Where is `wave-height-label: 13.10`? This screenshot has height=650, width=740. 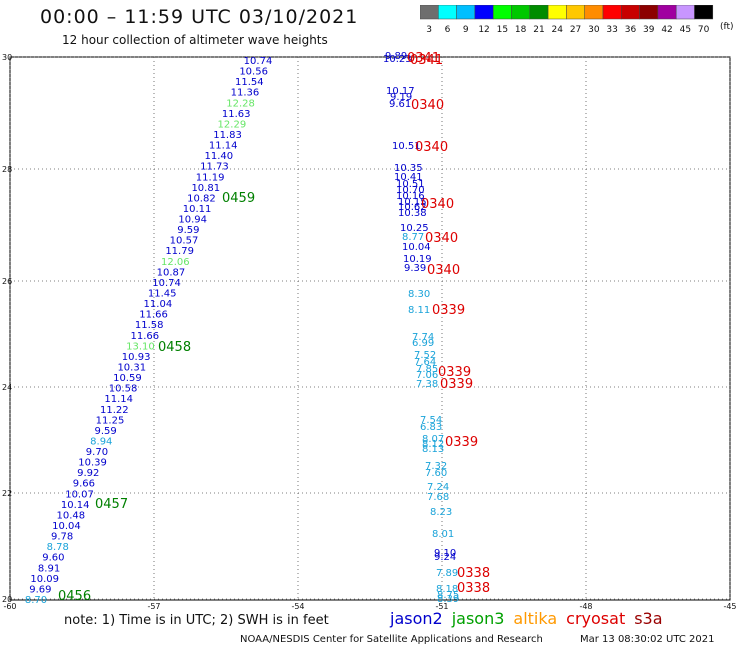
wave-height-label: 13.10 is located at coordinates (140, 346).